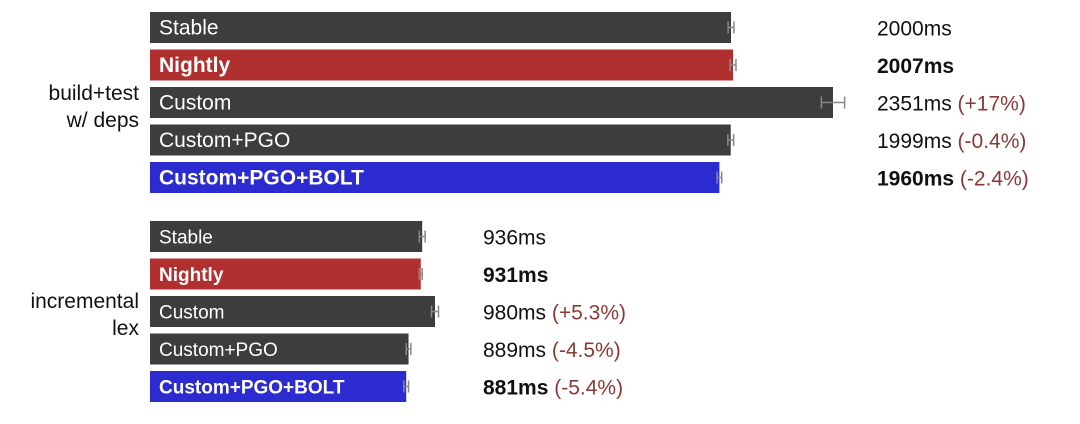 This screenshot has height=424, width=1080. I want to click on value-label: 931ms, so click(515, 275).